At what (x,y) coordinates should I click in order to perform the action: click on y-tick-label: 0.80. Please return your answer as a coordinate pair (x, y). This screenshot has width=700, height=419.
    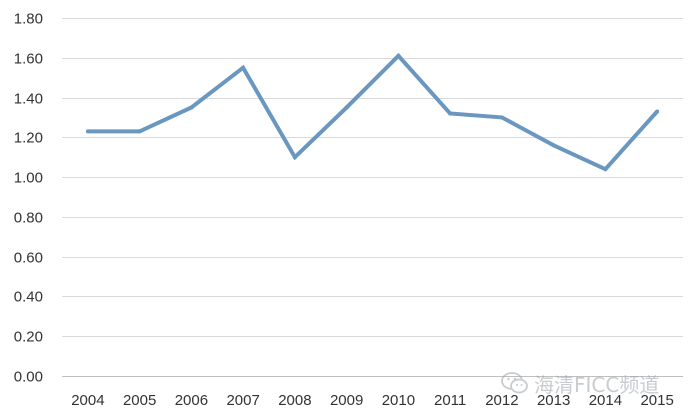
    Looking at the image, I should click on (28, 218).